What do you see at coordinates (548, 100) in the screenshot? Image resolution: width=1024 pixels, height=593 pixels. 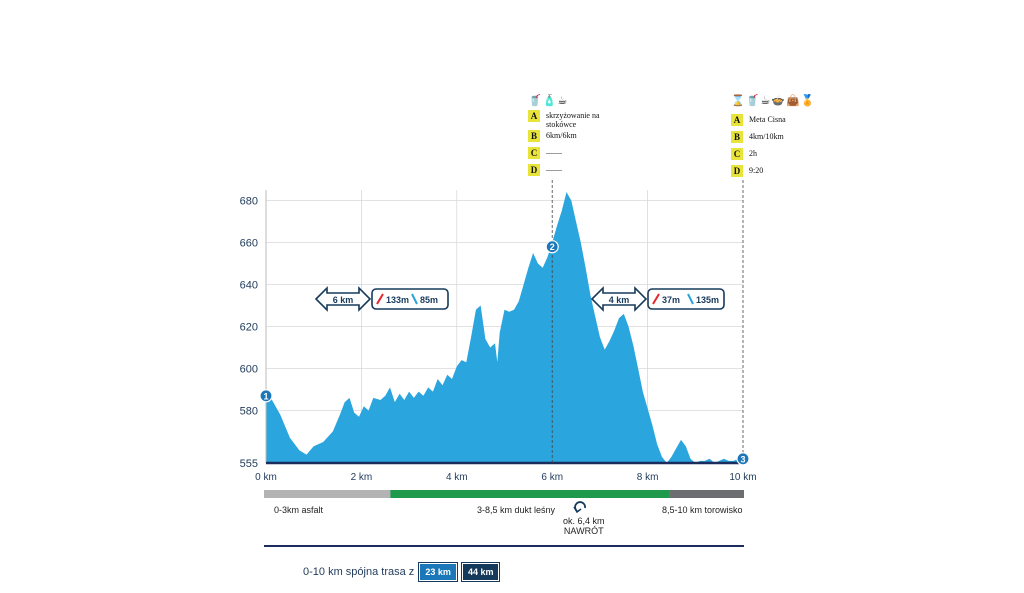 I see `checkpoint-2-amenities-icon: 🥤🧴☕` at bounding box center [548, 100].